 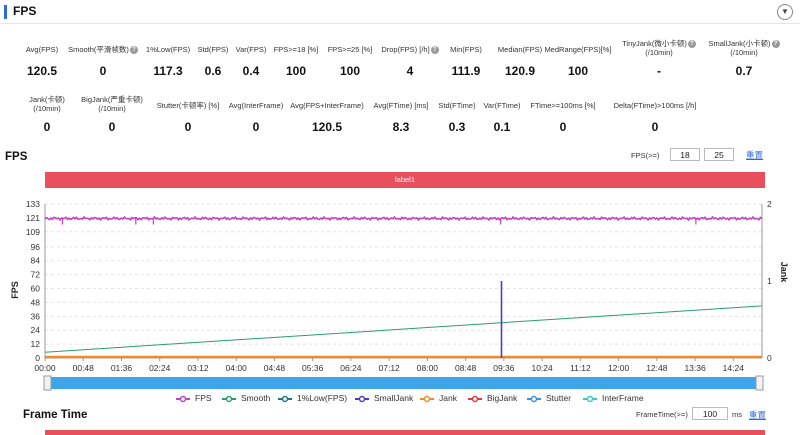 What do you see at coordinates (33, 232) in the screenshot?
I see `y-tick-label: 109` at bounding box center [33, 232].